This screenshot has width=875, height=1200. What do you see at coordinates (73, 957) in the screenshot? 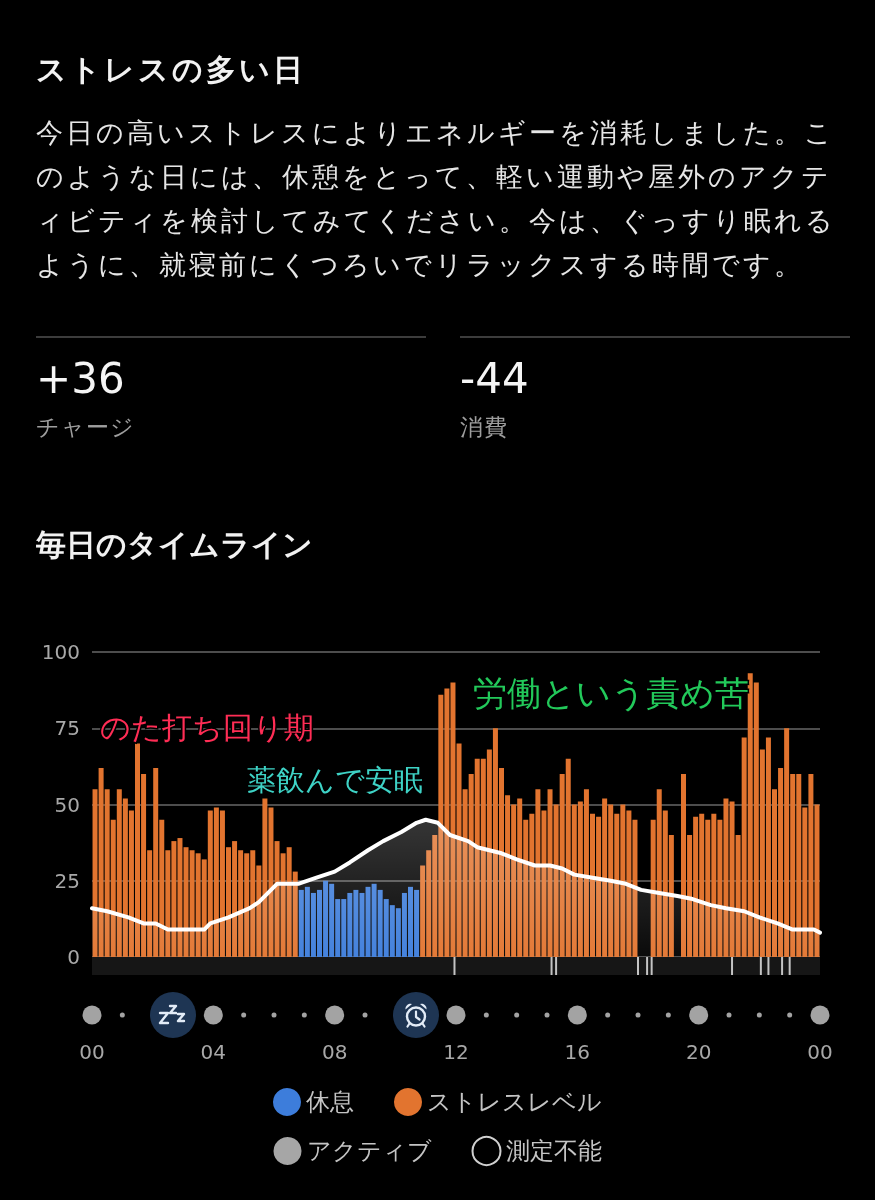
I see `y-tick-label: 0` at bounding box center [73, 957].